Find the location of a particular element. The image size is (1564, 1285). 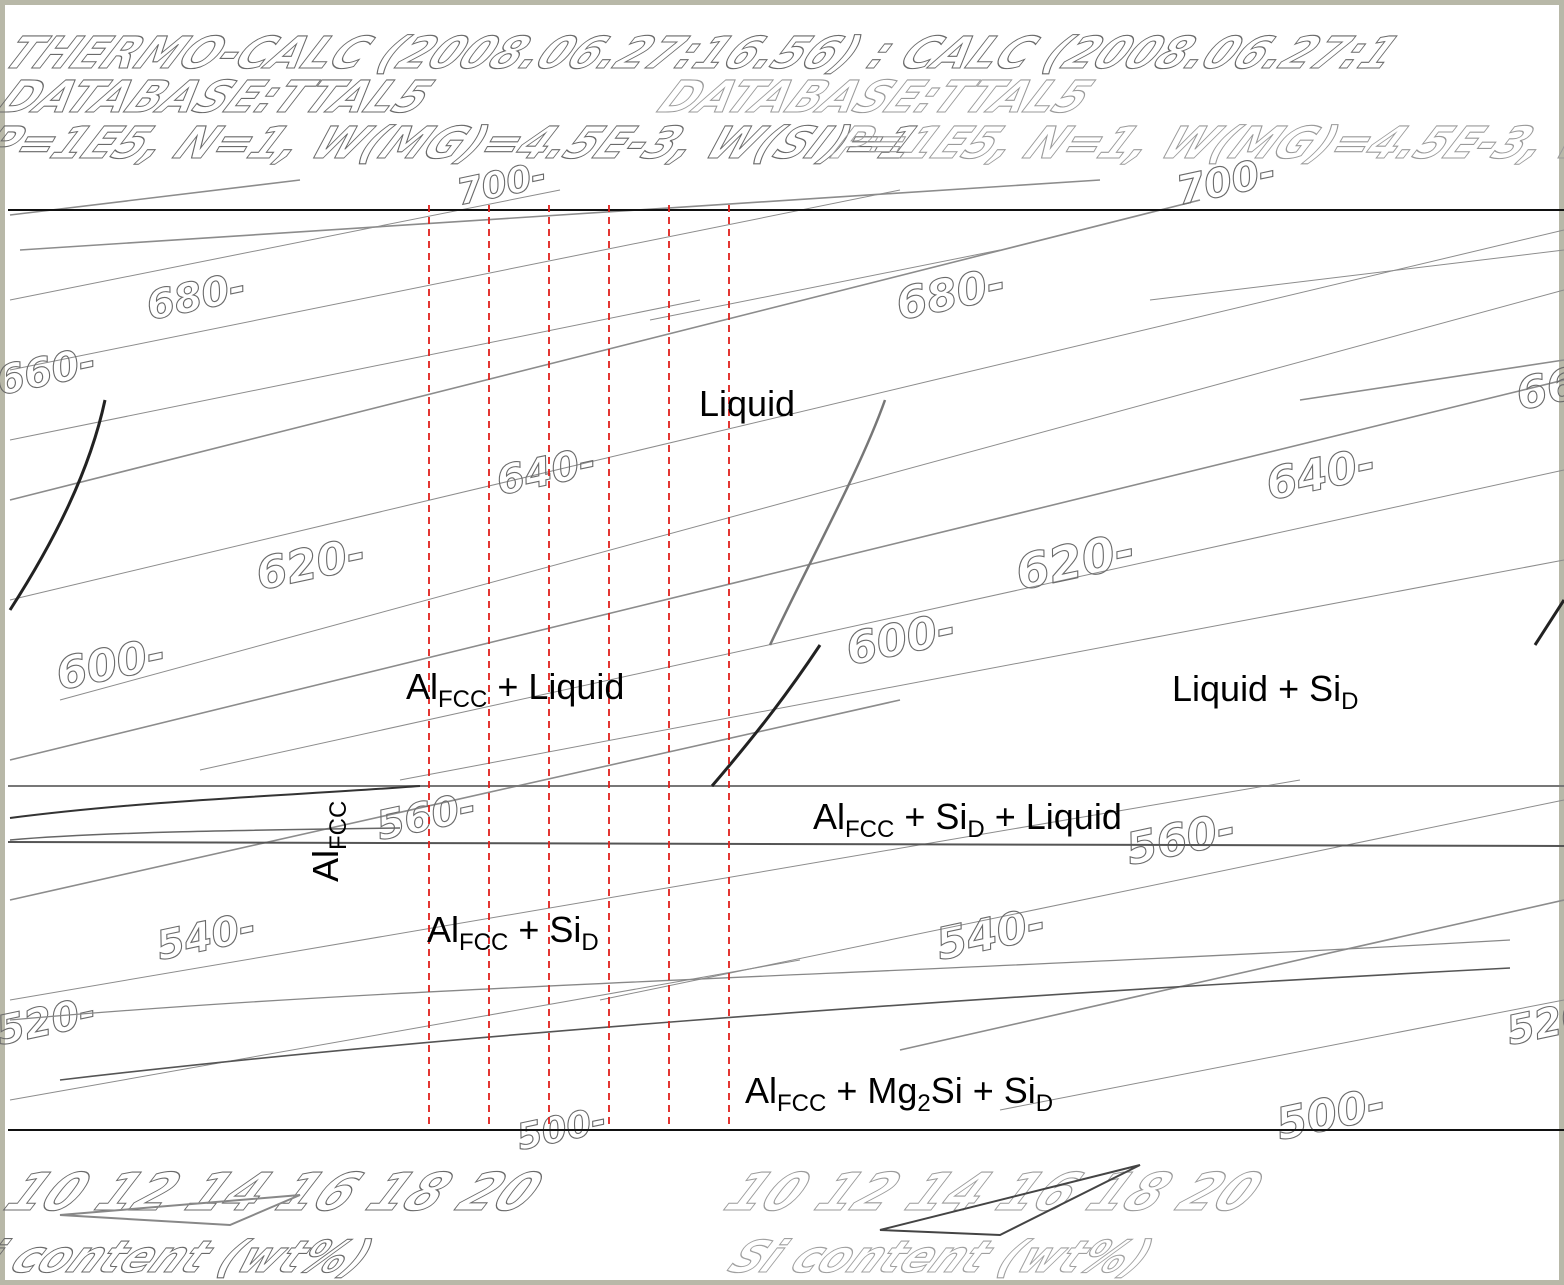

ghost-tick-label: 520- is located at coordinates (1533, 1022).